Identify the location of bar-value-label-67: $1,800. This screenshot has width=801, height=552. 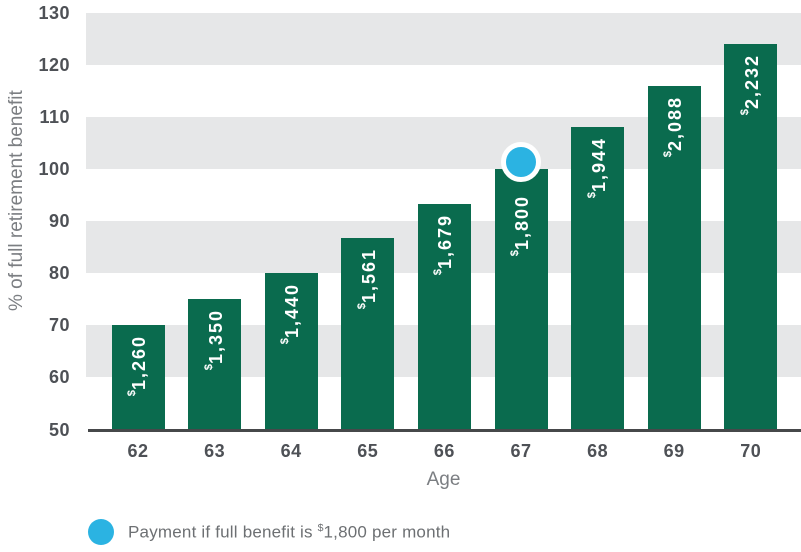
(520, 225).